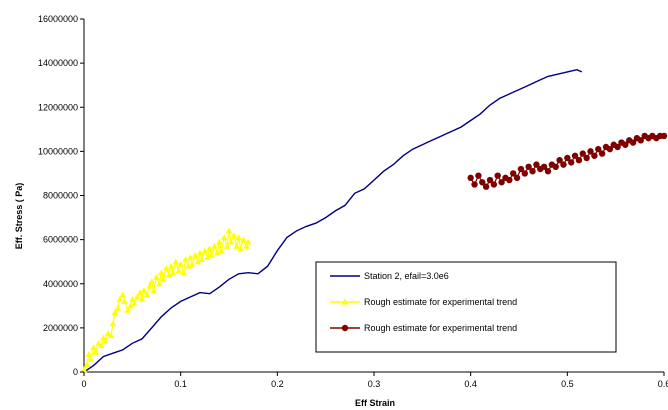 The image size is (668, 410). Describe the element at coordinates (375, 403) in the screenshot. I see `x-axis-title: Eff Strain` at that location.